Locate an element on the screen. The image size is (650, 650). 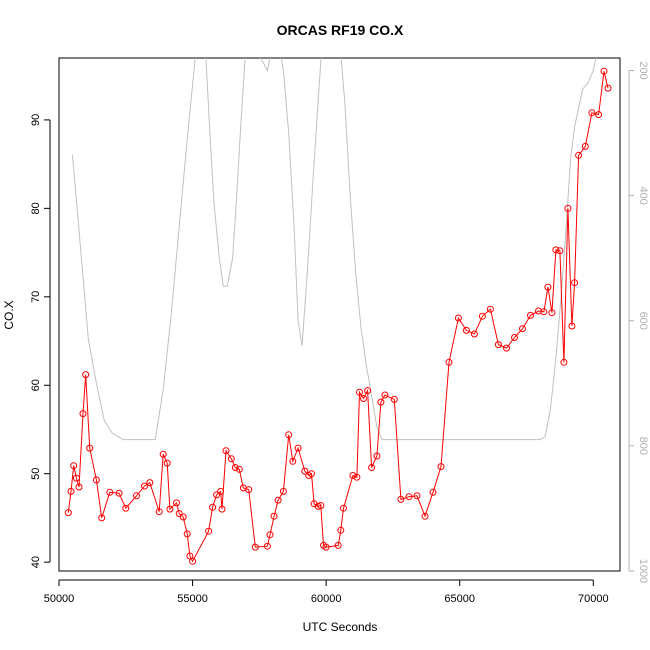
y-tick-label: 60 is located at coordinates (36, 385).